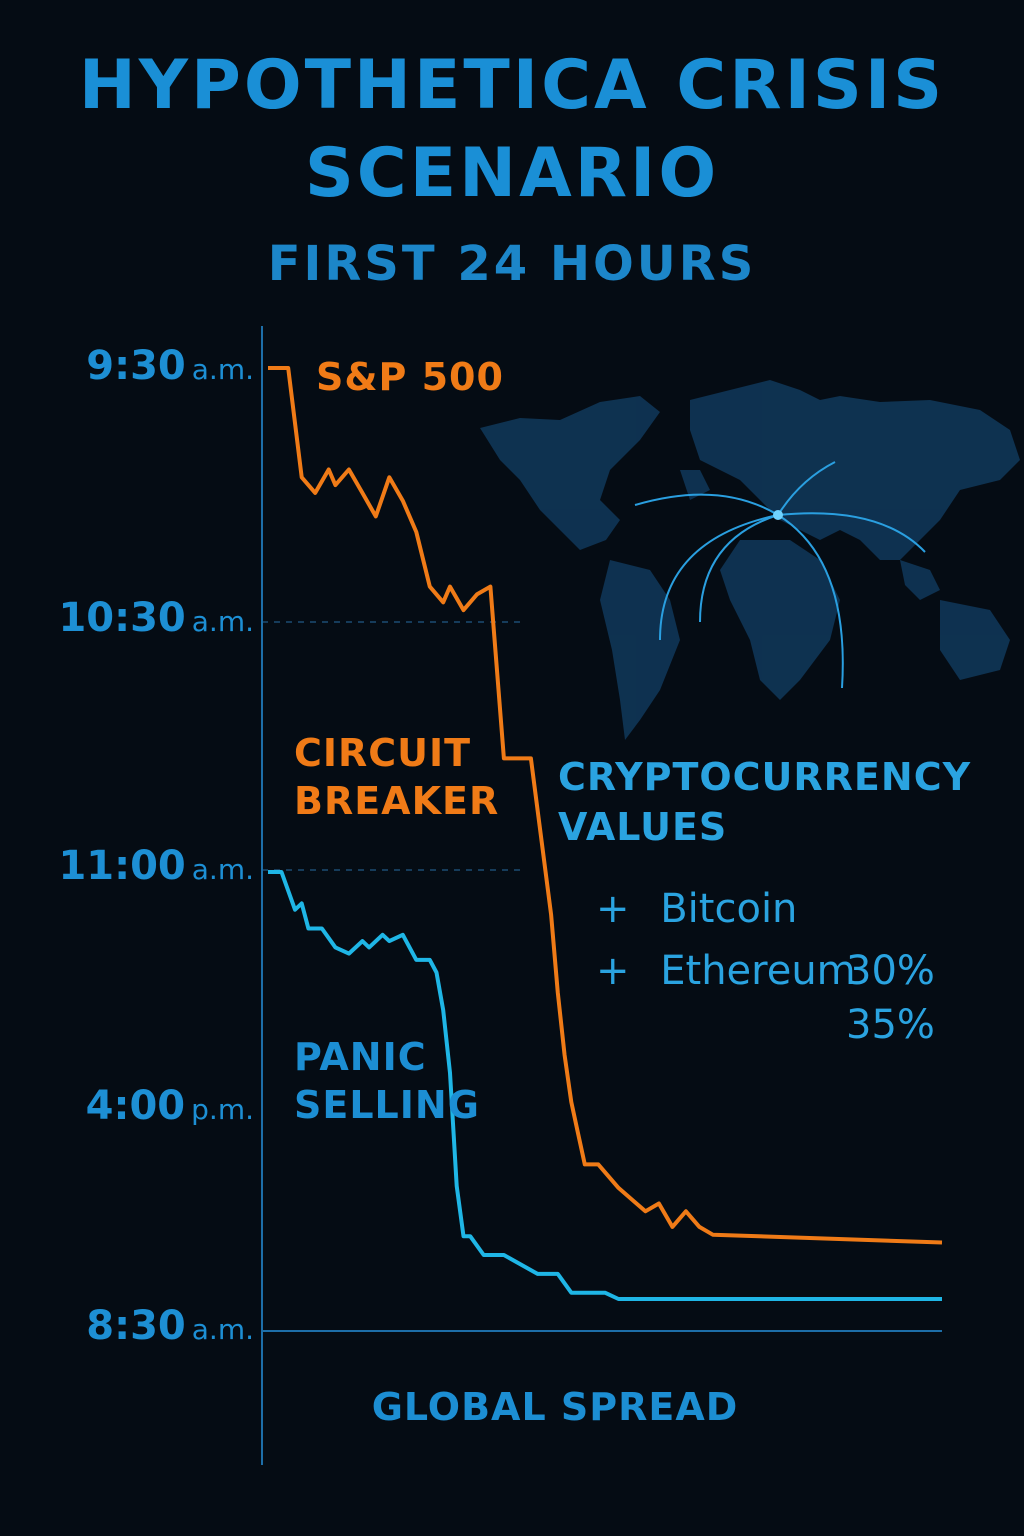 The image size is (1024, 1536). I want to click on chart-title-line2: SCENARIO, so click(512, 173).